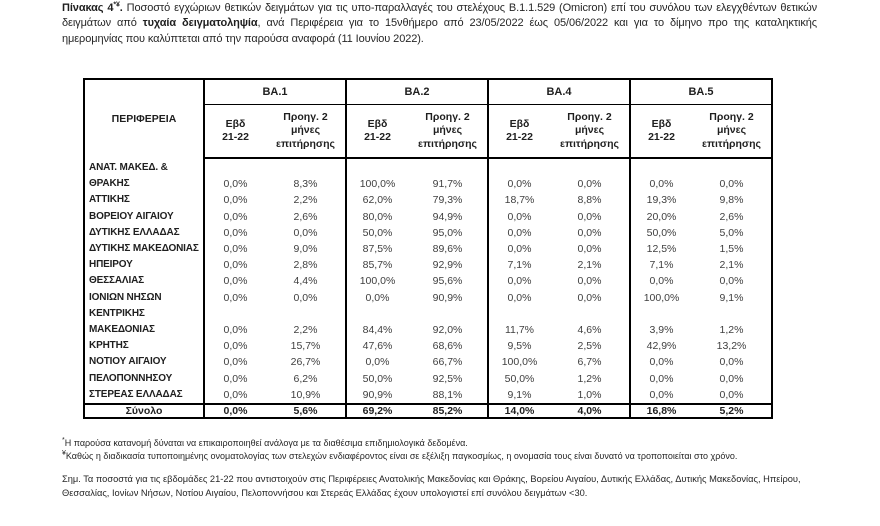 This screenshot has width=880, height=526. Describe the element at coordinates (144, 362) in the screenshot. I see `region-name: ΝΟΤΙΟΥ ΑΙΓΑΙΟΥ` at that location.